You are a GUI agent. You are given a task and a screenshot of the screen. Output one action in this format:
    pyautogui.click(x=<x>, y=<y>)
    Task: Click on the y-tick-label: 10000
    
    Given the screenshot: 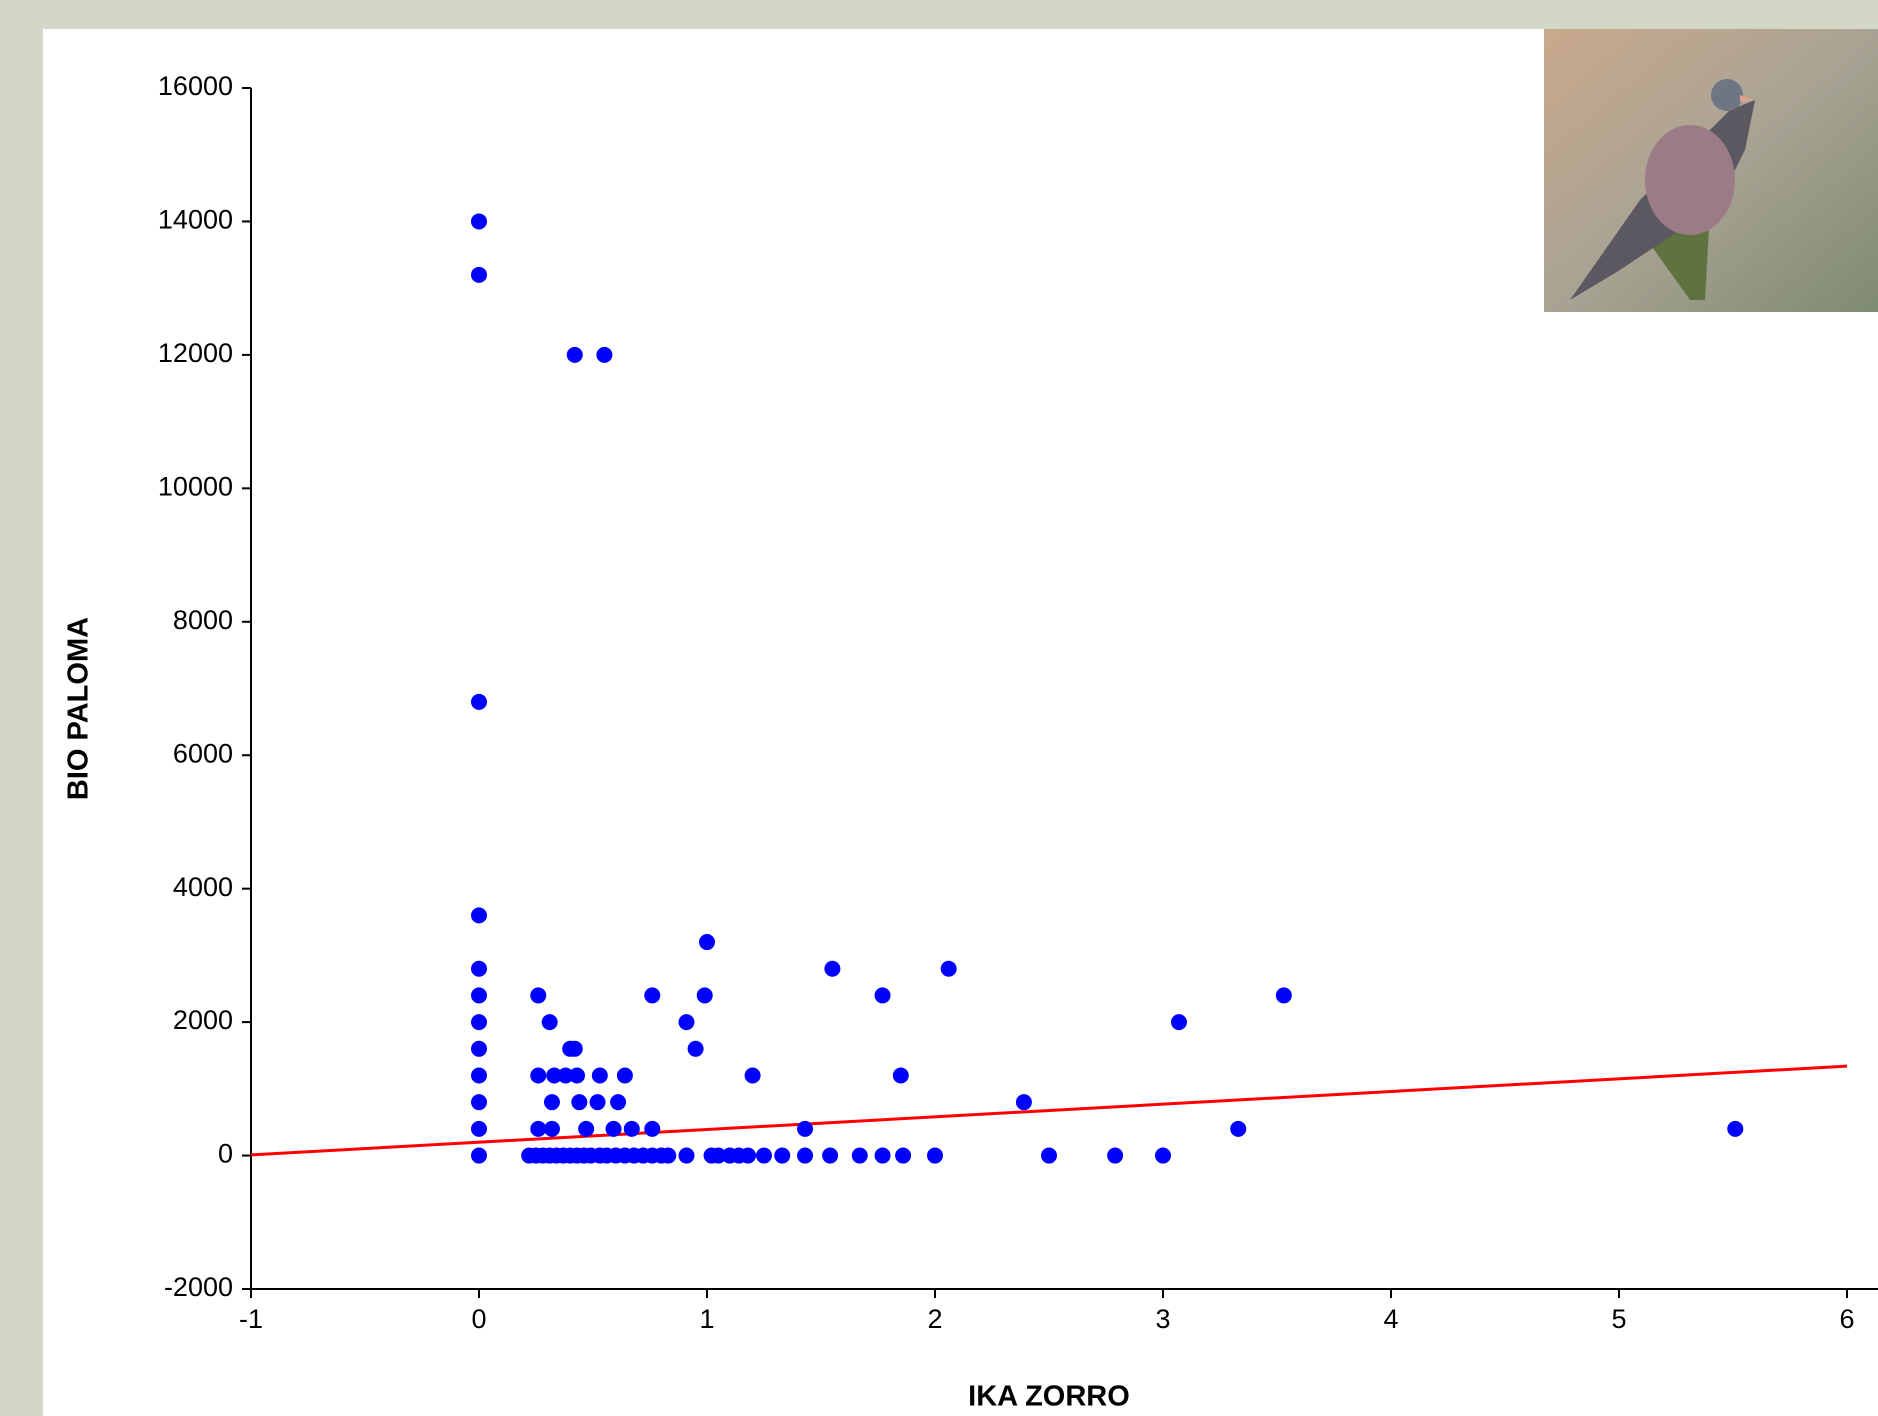 What is the action you would take?
    pyautogui.click(x=195, y=486)
    